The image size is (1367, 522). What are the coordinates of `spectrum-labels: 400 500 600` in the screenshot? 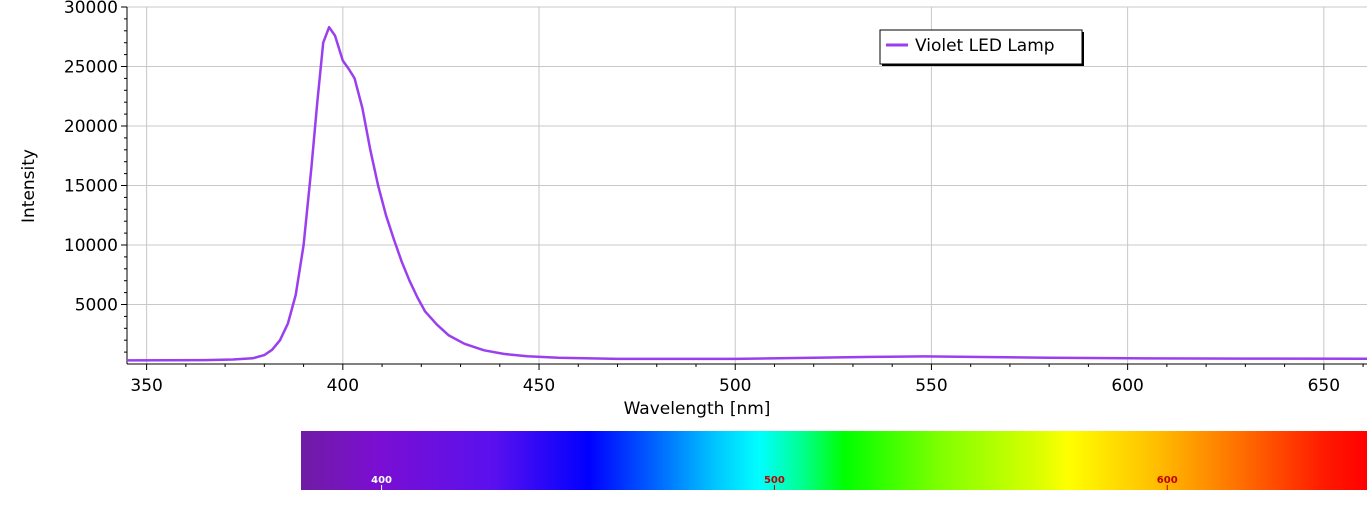 It's located at (774, 482).